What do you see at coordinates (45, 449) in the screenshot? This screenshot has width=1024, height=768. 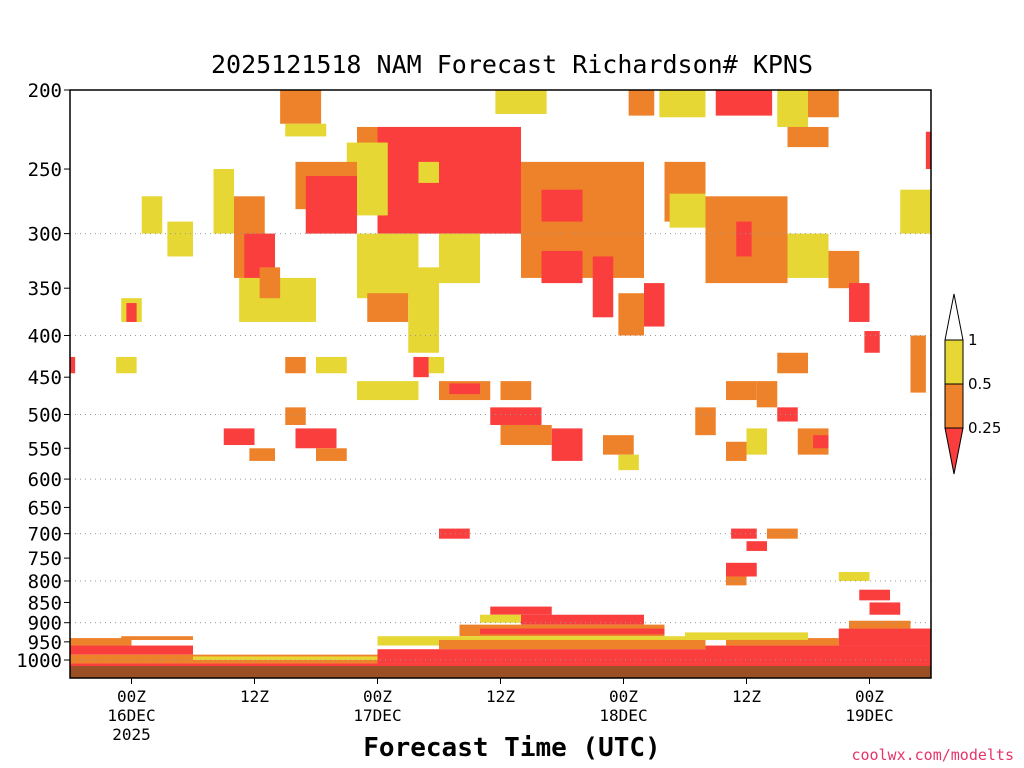 I see `y-tick-label: 550` at bounding box center [45, 449].